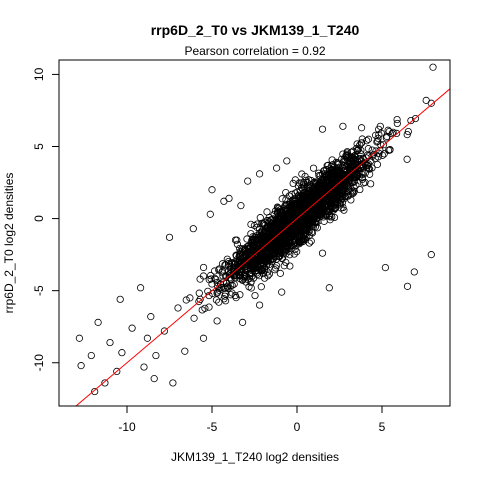 The image size is (480, 480). I want to click on x-tick-label: -10, so click(127, 427).